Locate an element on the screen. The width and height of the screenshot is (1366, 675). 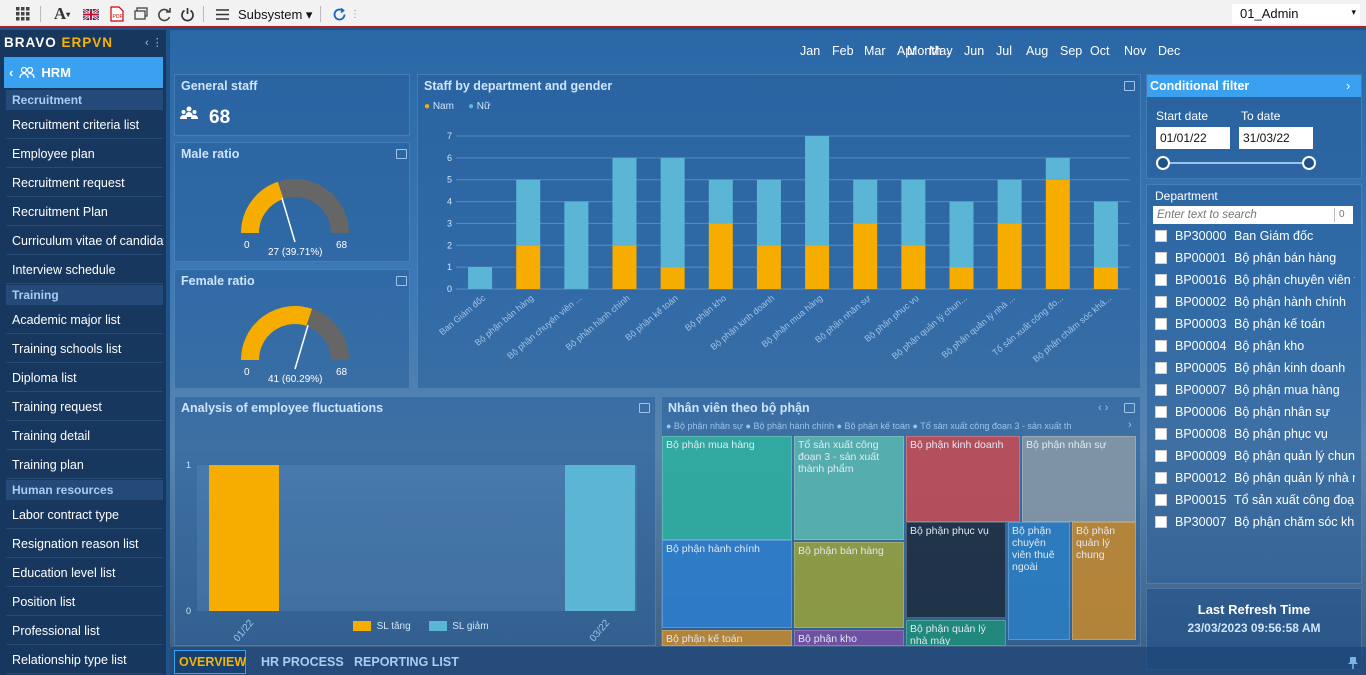
collapse-icon: ‹ ⋮ is located at coordinates (154, 43).